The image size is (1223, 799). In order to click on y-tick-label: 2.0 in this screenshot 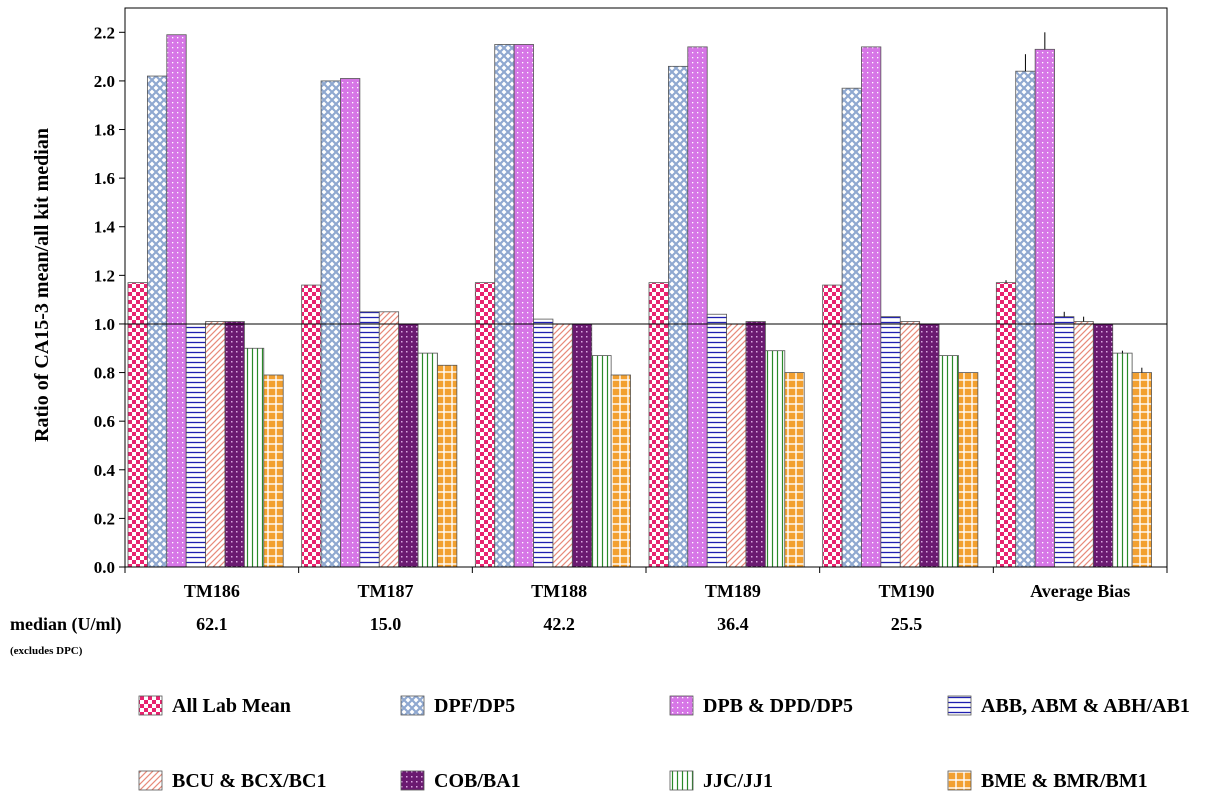, I will do `click(104, 81)`.